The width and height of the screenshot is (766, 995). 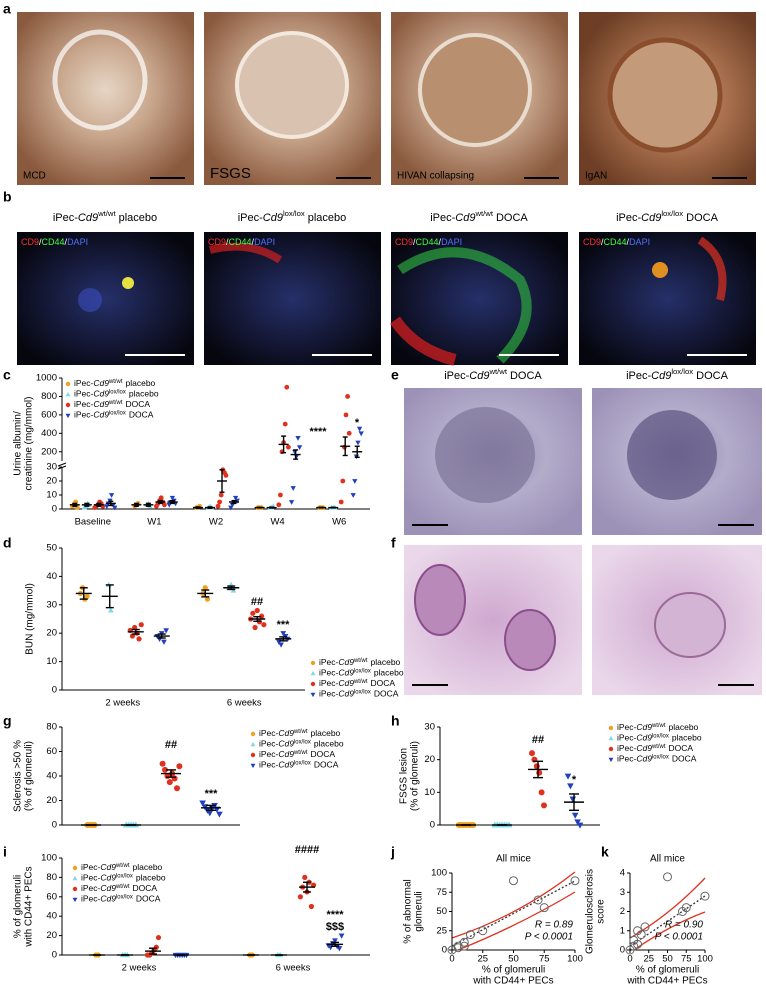 What do you see at coordinates (29, 776) in the screenshot?
I see `y-axis-label: (% of glomeruli)` at bounding box center [29, 776].